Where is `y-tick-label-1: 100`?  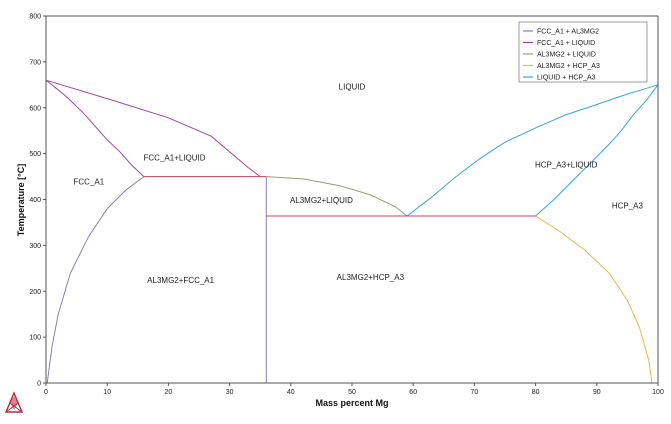 y-tick-label-1: 100 is located at coordinates (35, 338).